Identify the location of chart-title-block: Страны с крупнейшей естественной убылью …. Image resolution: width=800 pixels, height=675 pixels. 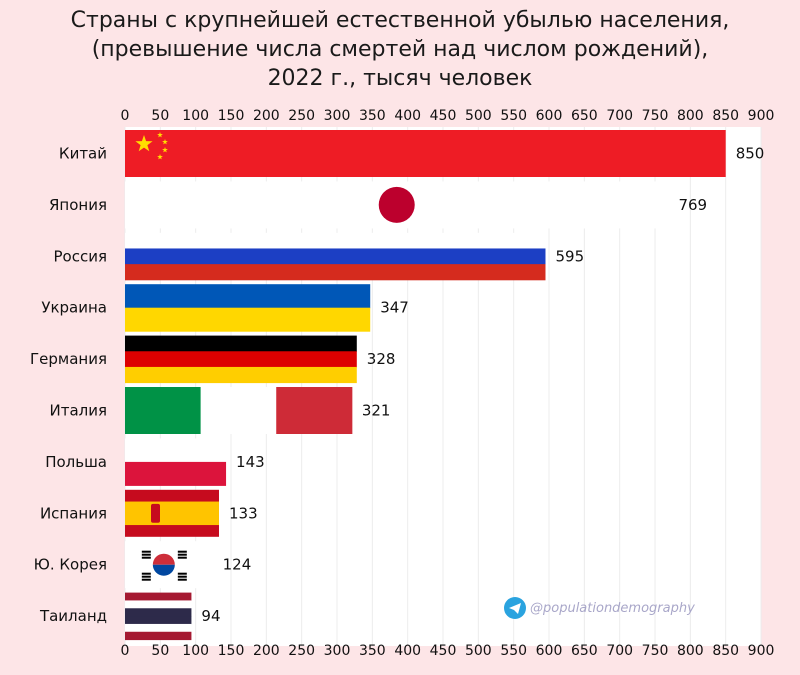
(400, 49).